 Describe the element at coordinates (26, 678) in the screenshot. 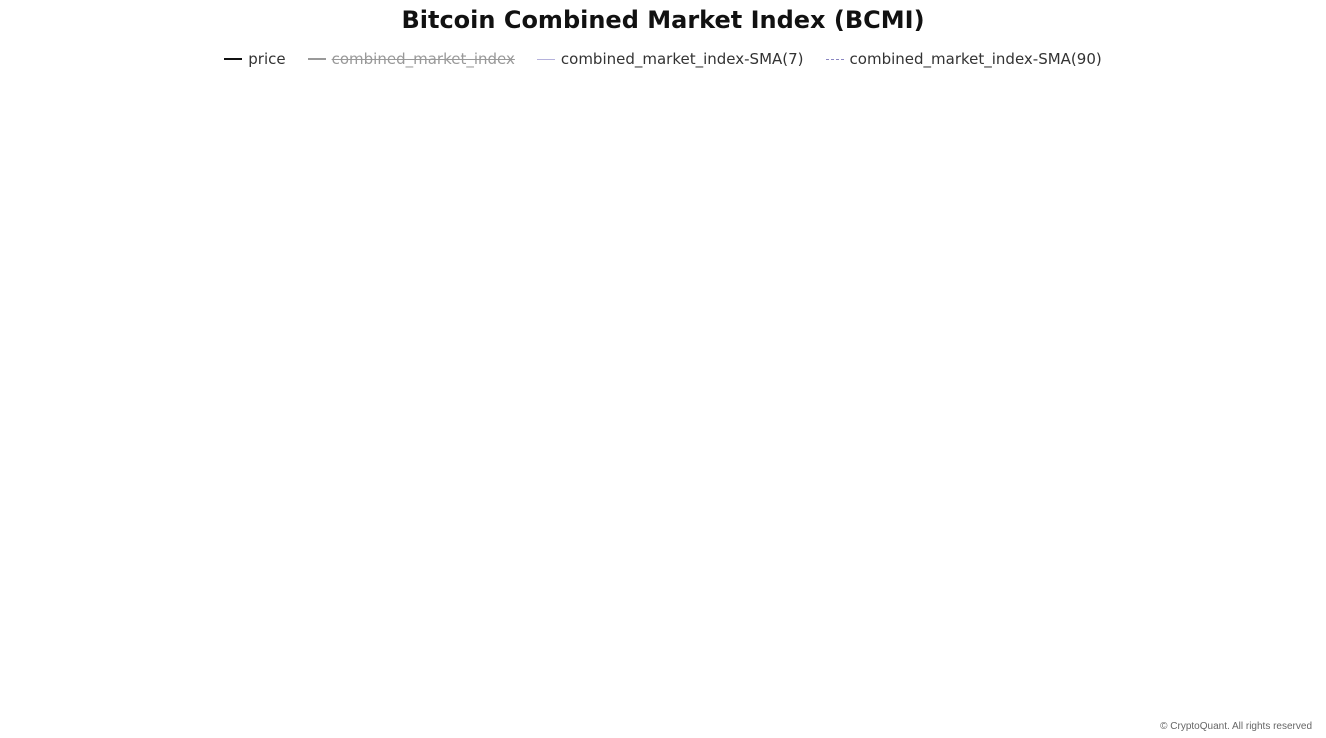

I see `left-tick-label: 0` at that location.